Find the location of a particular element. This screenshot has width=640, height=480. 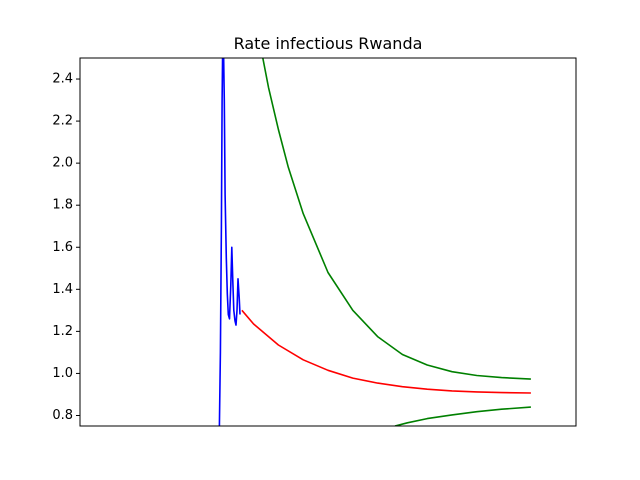

y-tick-label: 1.2 is located at coordinates (62, 331).